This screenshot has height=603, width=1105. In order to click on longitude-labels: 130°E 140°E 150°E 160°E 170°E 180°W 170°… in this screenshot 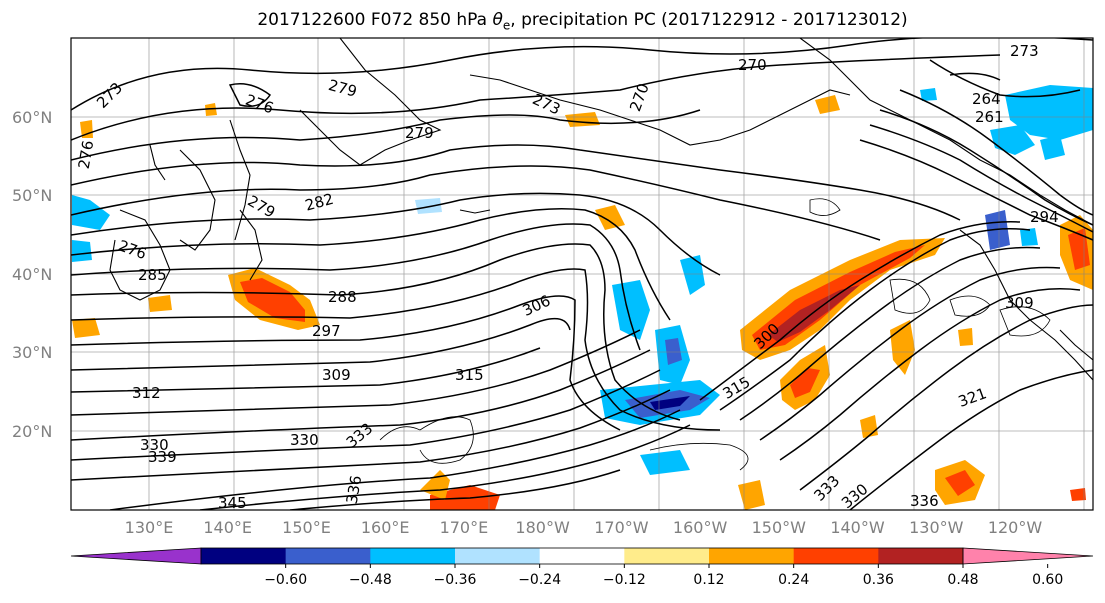, I will do `click(584, 527)`.